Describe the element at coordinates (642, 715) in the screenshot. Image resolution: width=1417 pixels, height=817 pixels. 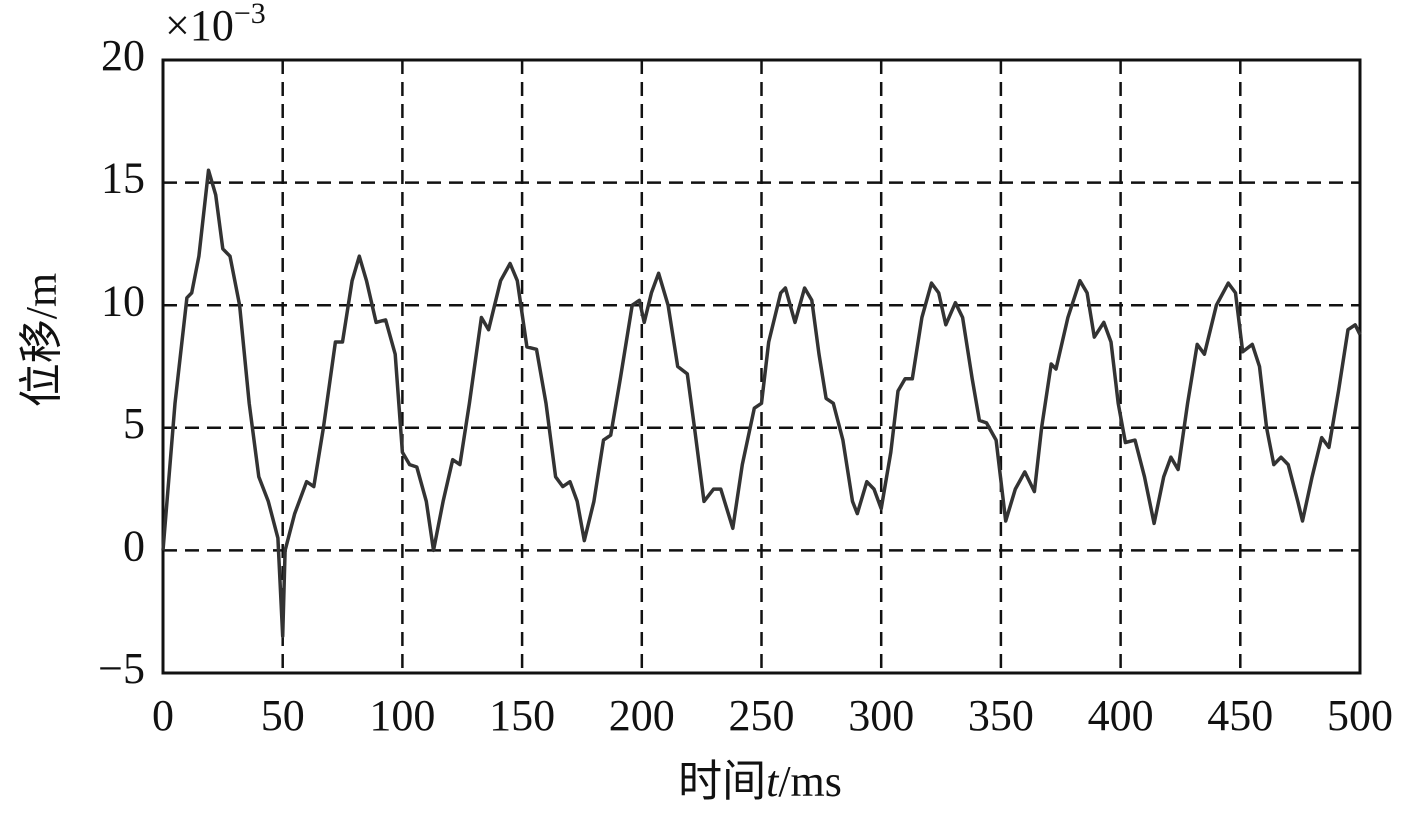
I see `x-tick-label: 200` at that location.